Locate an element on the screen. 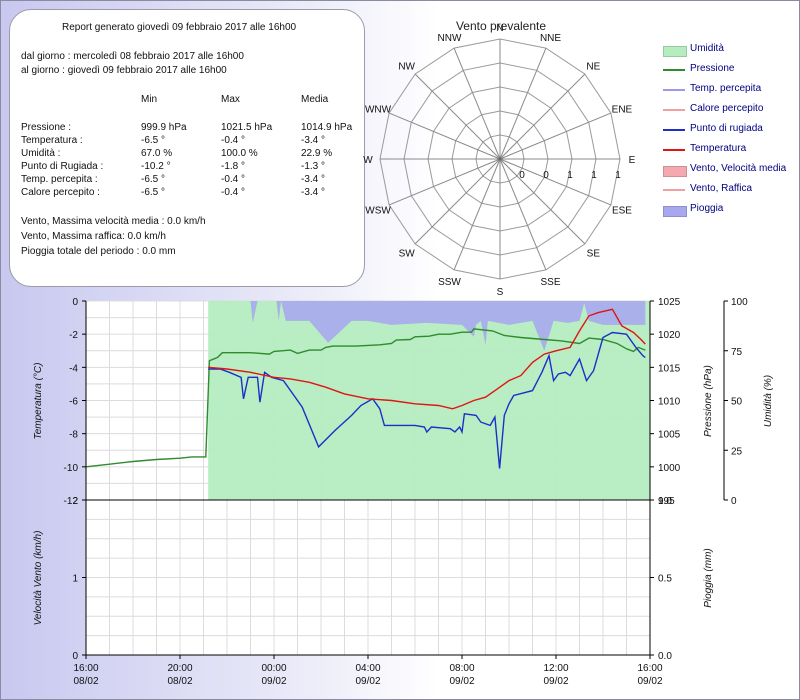 The width and height of the screenshot is (800, 700). y-tick-label-temperature: -10 is located at coordinates (71, 468).